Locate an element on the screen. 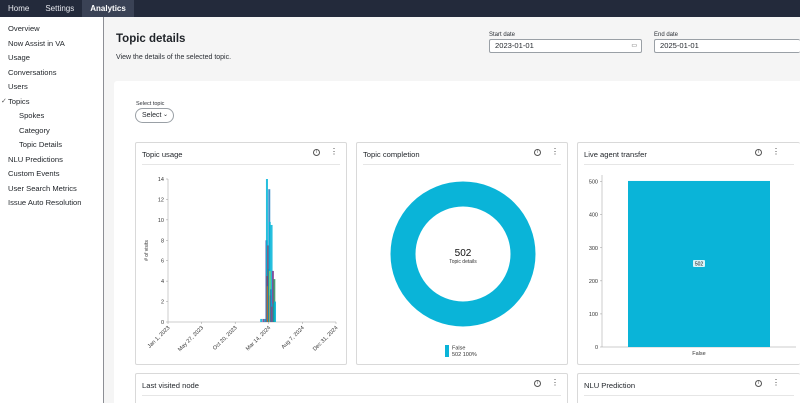  sidebar-item-user-search-metrics: User Search Metrics is located at coordinates (42, 188).